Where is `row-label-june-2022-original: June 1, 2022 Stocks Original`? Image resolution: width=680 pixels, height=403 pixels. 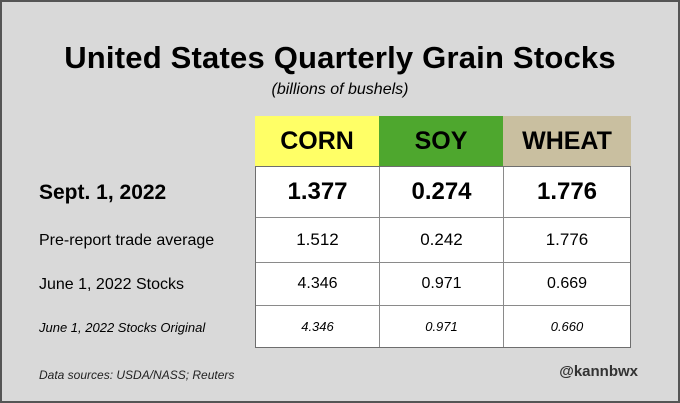
row-label-june-2022-original: June 1, 2022 Stocks Original is located at coordinates (122, 327).